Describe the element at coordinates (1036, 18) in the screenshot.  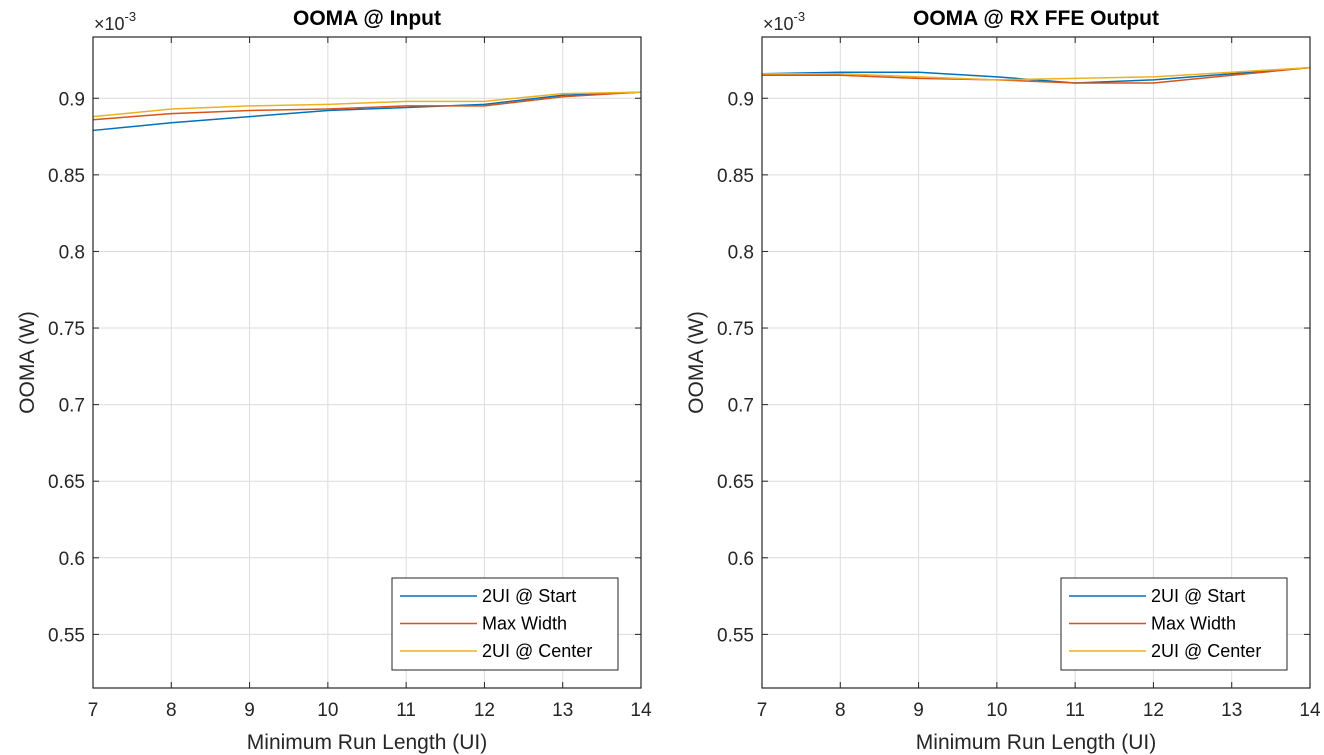
I see `chart-title: OOMA @ RX FFE Output` at that location.